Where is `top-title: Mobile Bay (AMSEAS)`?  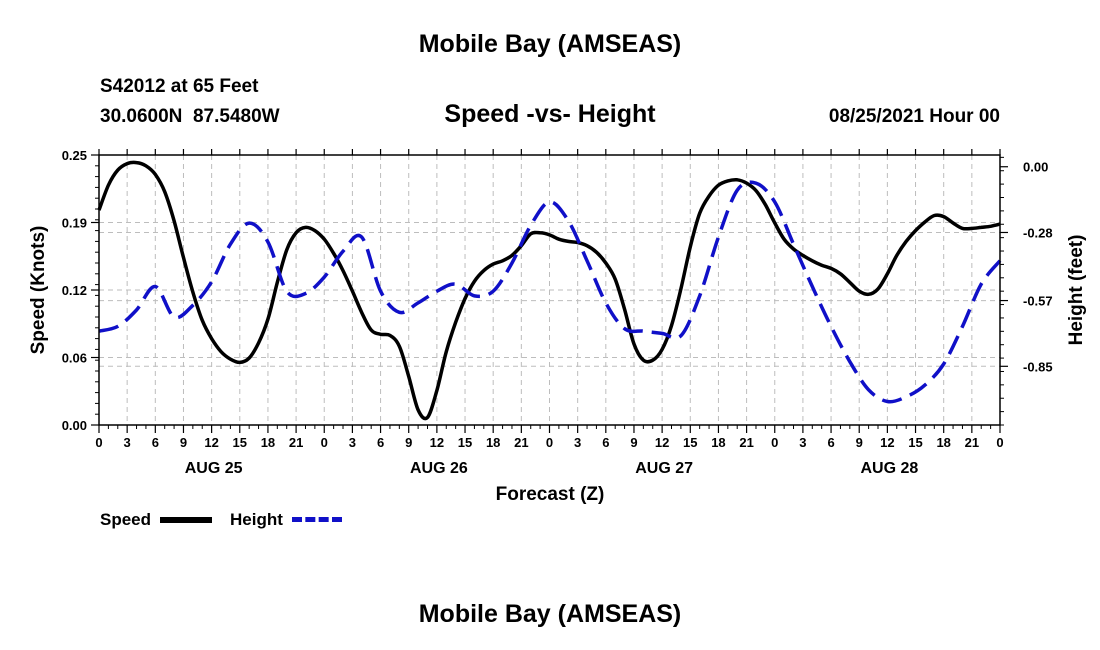
top-title: Mobile Bay (AMSEAS) is located at coordinates (550, 44).